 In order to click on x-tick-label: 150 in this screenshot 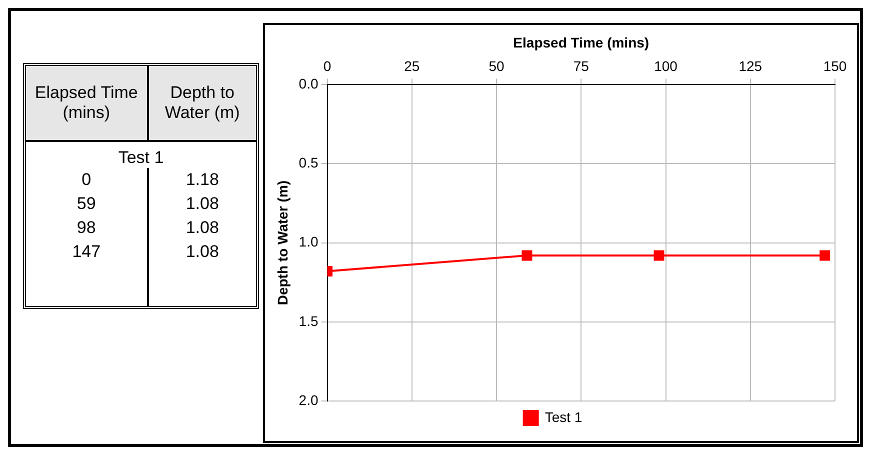, I will do `click(835, 66)`.